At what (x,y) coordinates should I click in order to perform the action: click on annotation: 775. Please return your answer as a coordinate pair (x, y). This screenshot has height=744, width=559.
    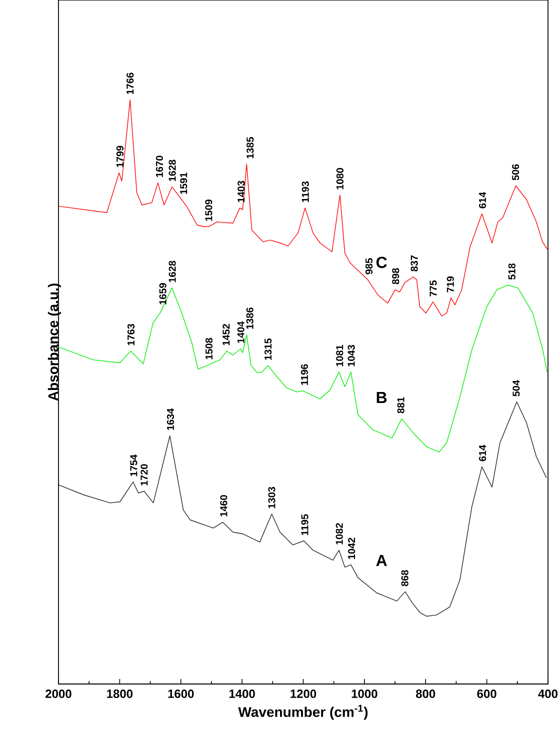
    Looking at the image, I should click on (433, 288).